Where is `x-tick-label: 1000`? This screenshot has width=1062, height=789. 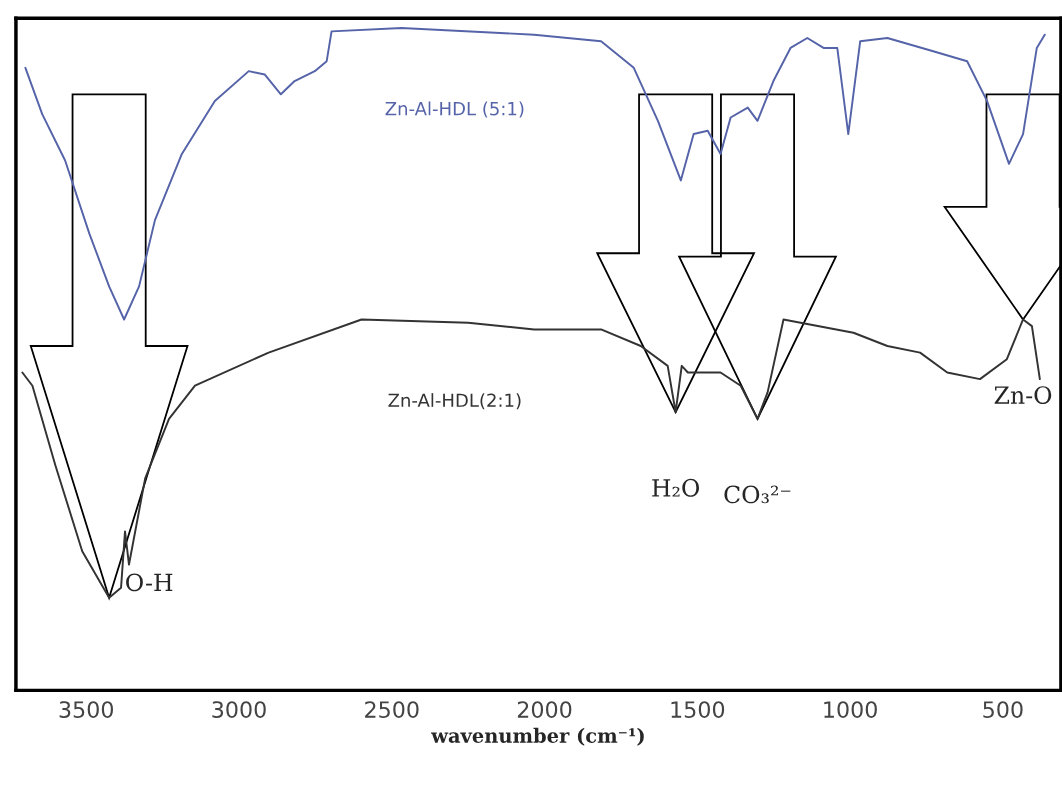
x-tick-label: 1000 is located at coordinates (850, 709).